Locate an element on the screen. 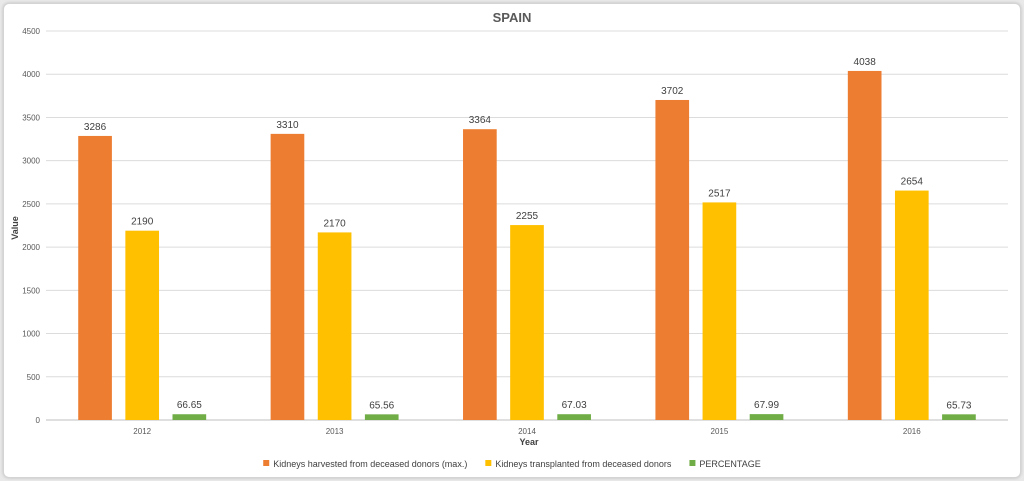  data-label: 2255 is located at coordinates (527, 216).